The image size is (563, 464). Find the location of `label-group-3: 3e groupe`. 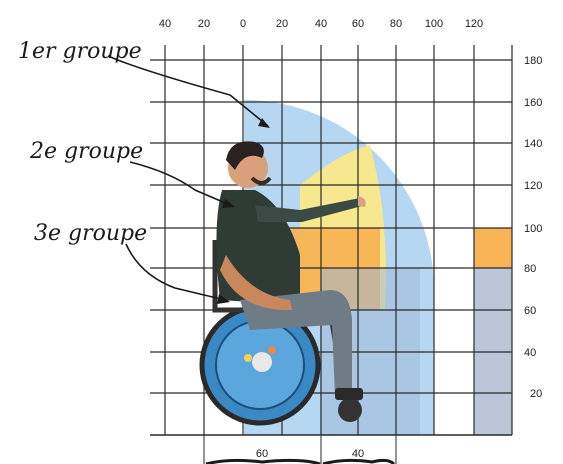

label-group-3: 3e groupe is located at coordinates (90, 233).